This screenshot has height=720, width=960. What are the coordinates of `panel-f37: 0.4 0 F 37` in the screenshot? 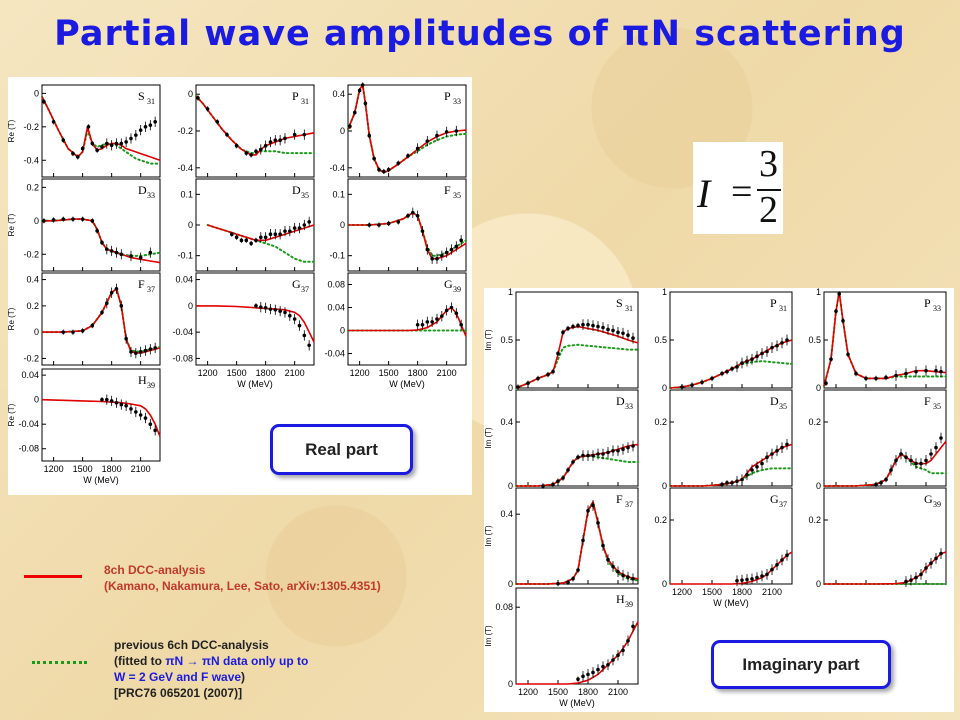 It's located at (569, 538).